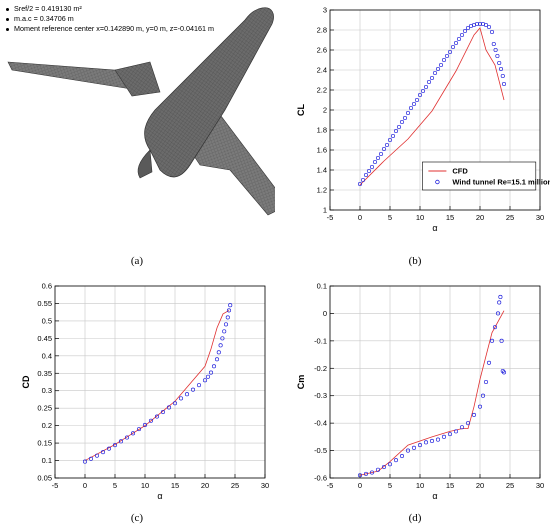 The width and height of the screenshot is (550, 529). What do you see at coordinates (47, 425) in the screenshot?
I see `y-tick-label: 0.2` at bounding box center [47, 425].